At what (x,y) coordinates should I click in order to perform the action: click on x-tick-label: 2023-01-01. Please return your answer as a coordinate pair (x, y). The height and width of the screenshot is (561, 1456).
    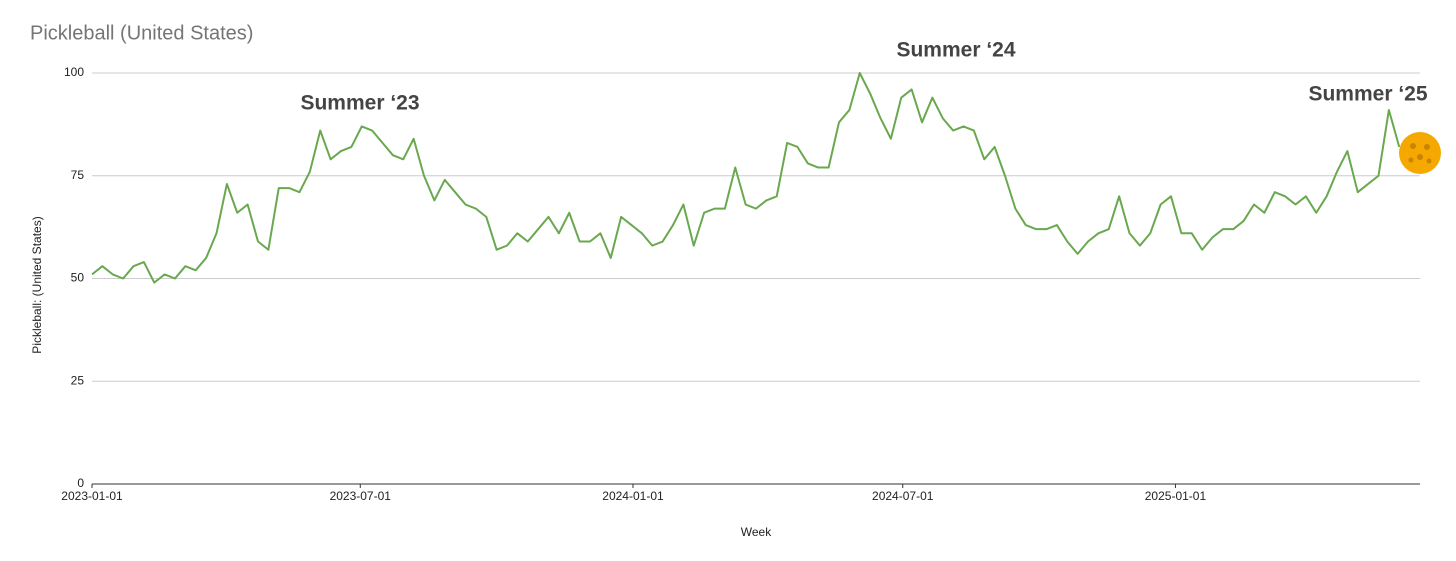
    Looking at the image, I should click on (92, 496).